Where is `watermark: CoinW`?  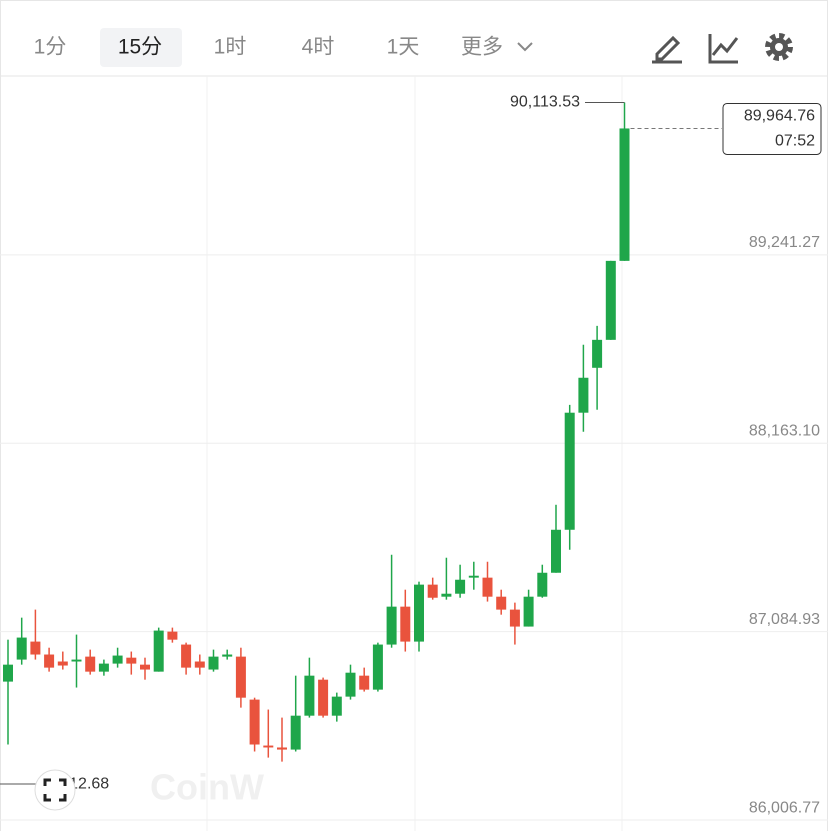 watermark: CoinW is located at coordinates (207, 787).